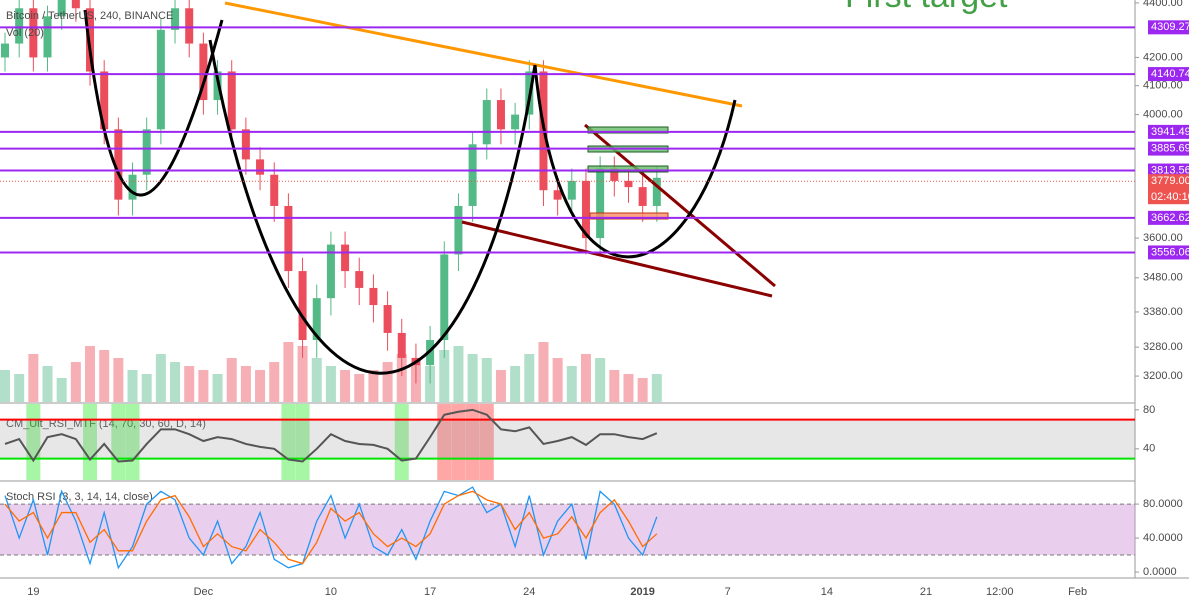 The height and width of the screenshot is (603, 1189). I want to click on rsi-tick-label: 80, so click(1149, 410).